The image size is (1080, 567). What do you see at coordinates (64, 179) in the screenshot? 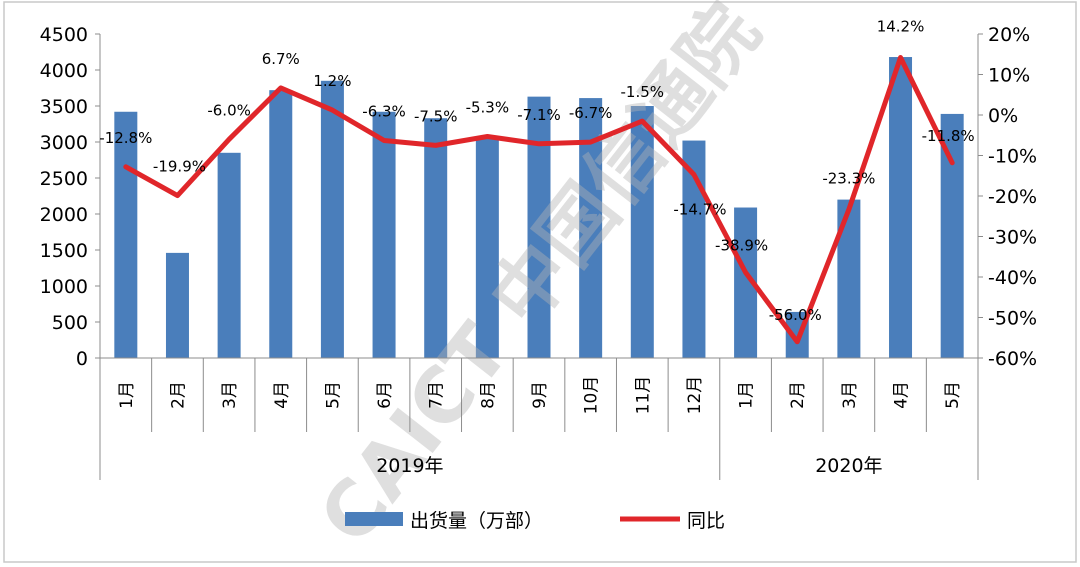
I see `left-tick-label: 2500` at bounding box center [64, 179].